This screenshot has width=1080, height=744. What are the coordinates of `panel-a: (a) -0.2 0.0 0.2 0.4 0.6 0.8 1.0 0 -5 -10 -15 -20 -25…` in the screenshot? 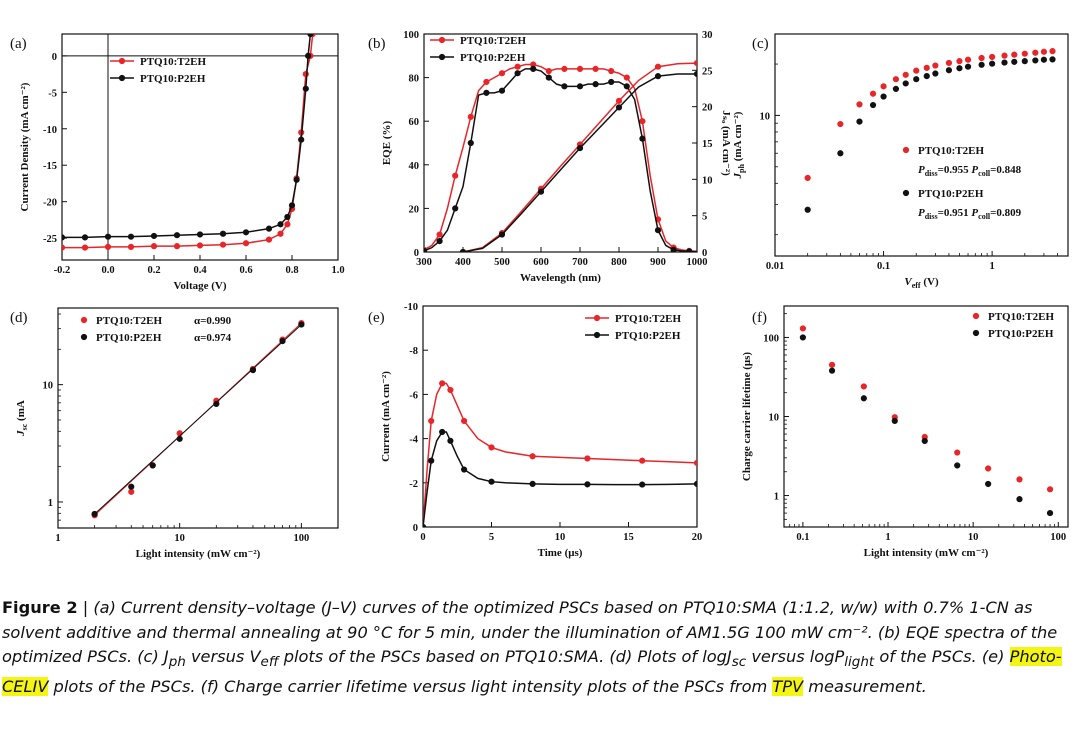 It's located at (177, 162).